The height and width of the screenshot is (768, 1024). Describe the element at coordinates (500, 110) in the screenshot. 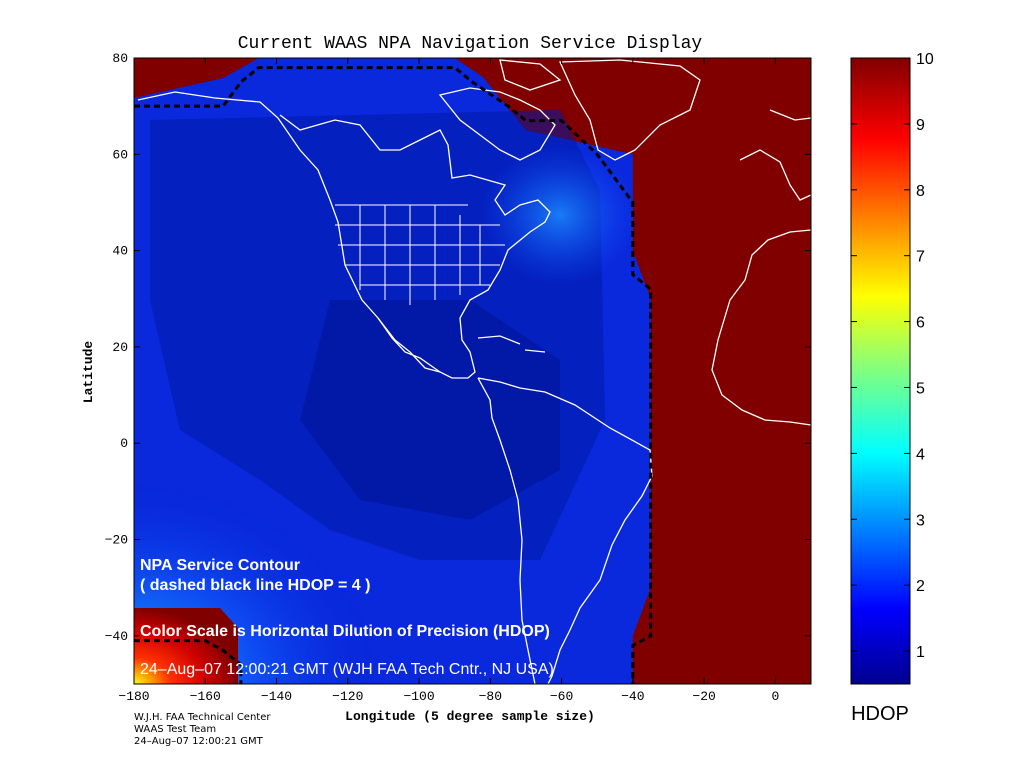

I see `arctic-islands-coast` at that location.